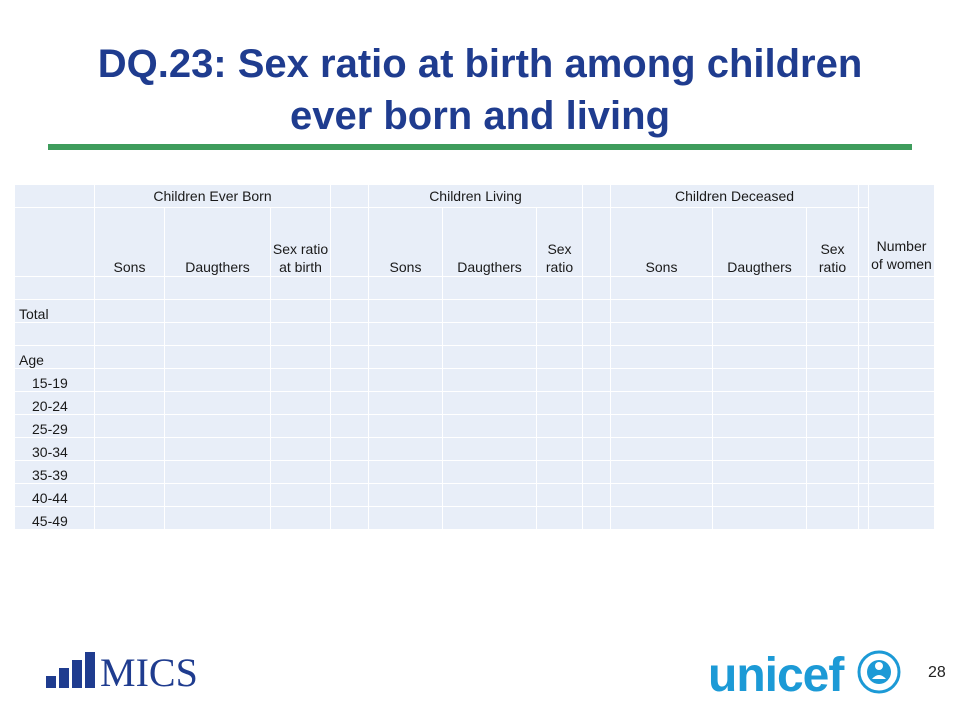  I want to click on table-row-blank, so click(474, 288).